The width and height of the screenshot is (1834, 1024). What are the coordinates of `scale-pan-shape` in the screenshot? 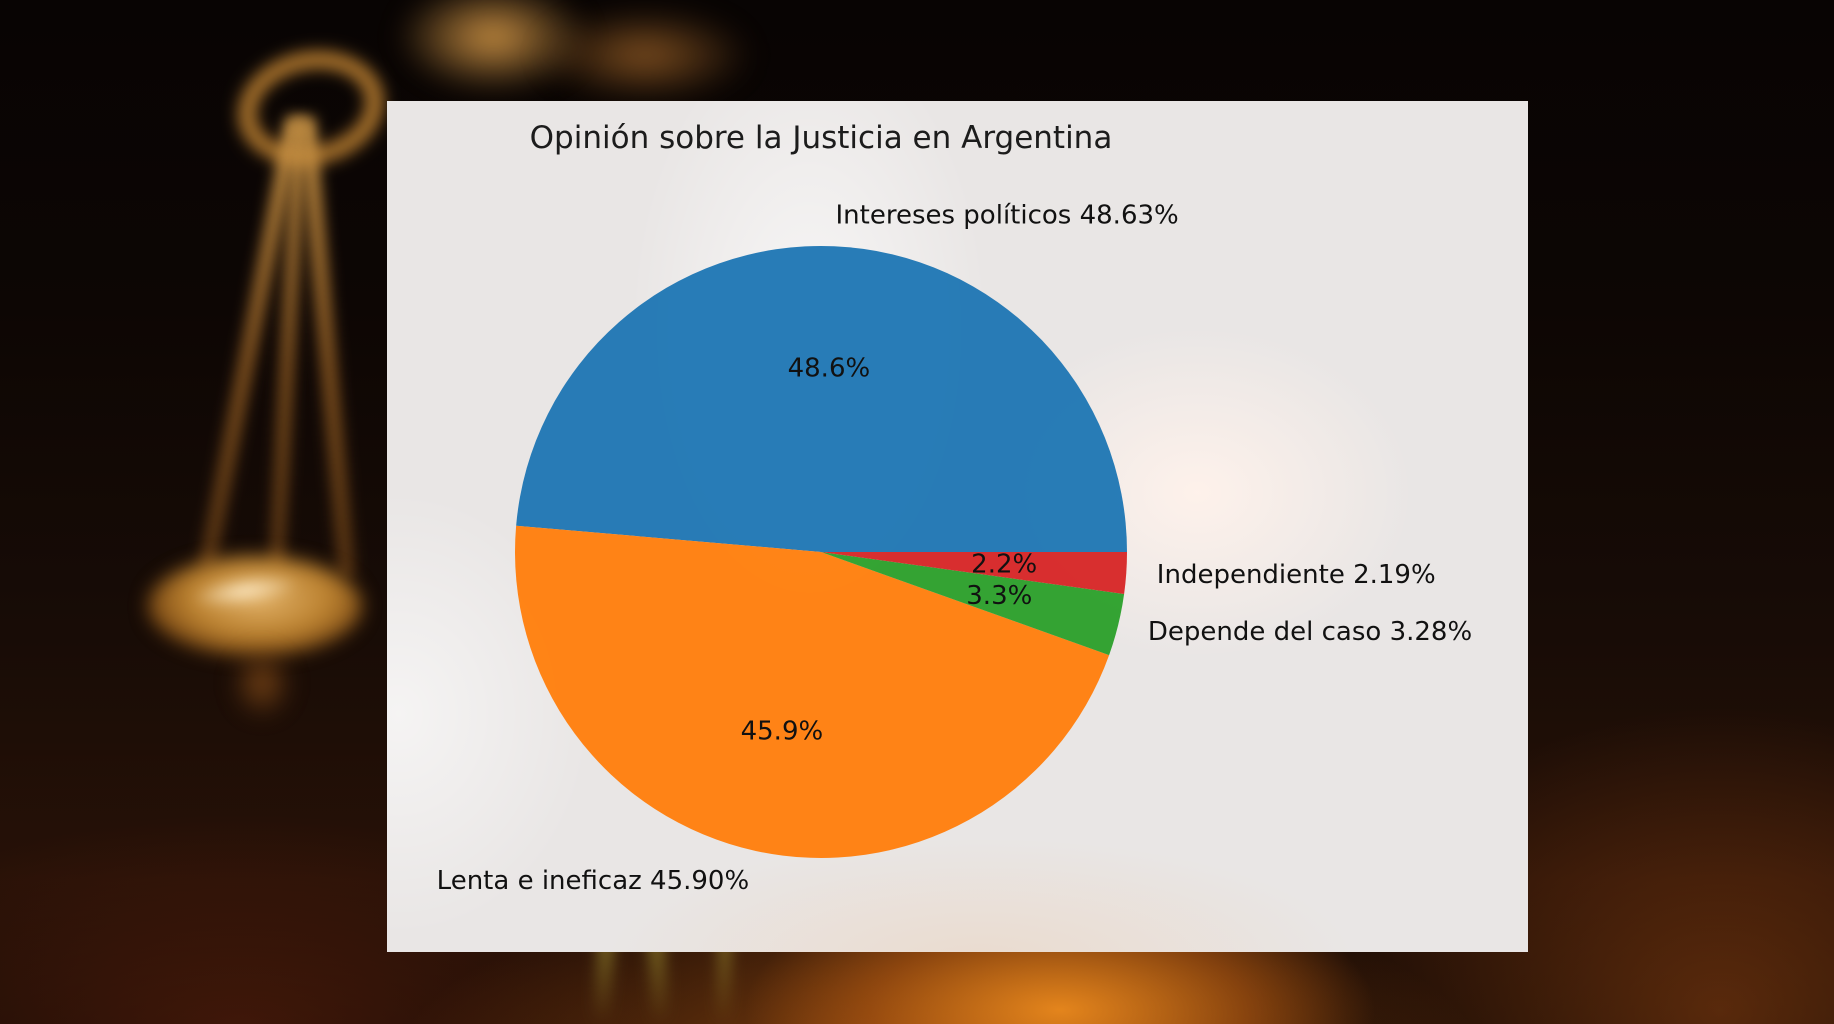 It's located at (255, 606).